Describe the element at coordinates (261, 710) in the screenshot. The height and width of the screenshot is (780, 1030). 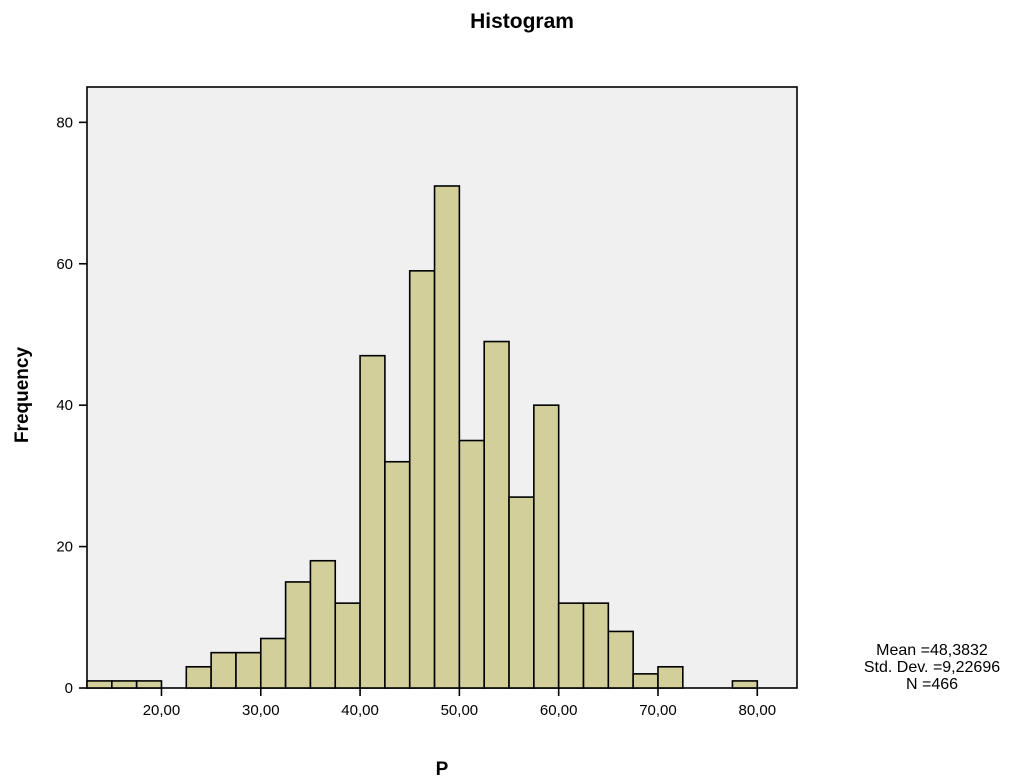
I see `x-tick-label: 30,00` at that location.